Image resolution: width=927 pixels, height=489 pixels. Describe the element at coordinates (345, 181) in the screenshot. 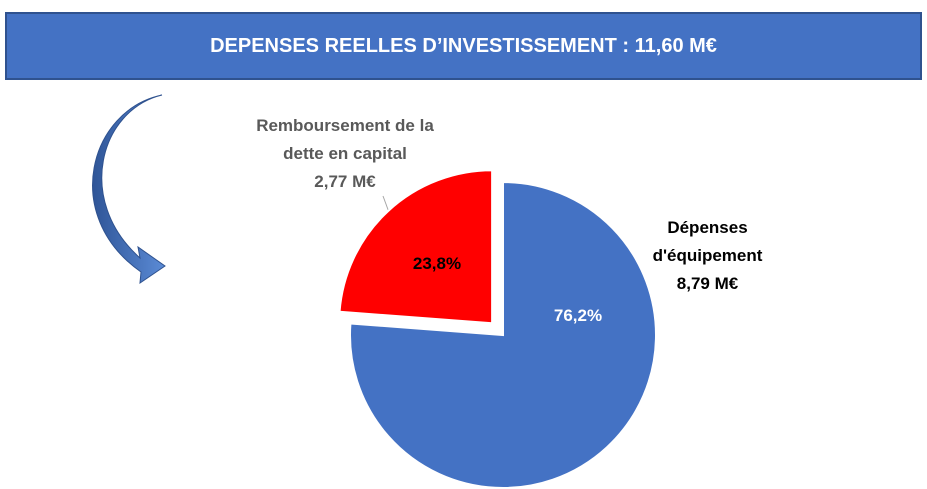

I see `category-amount: 2,77 M€` at that location.